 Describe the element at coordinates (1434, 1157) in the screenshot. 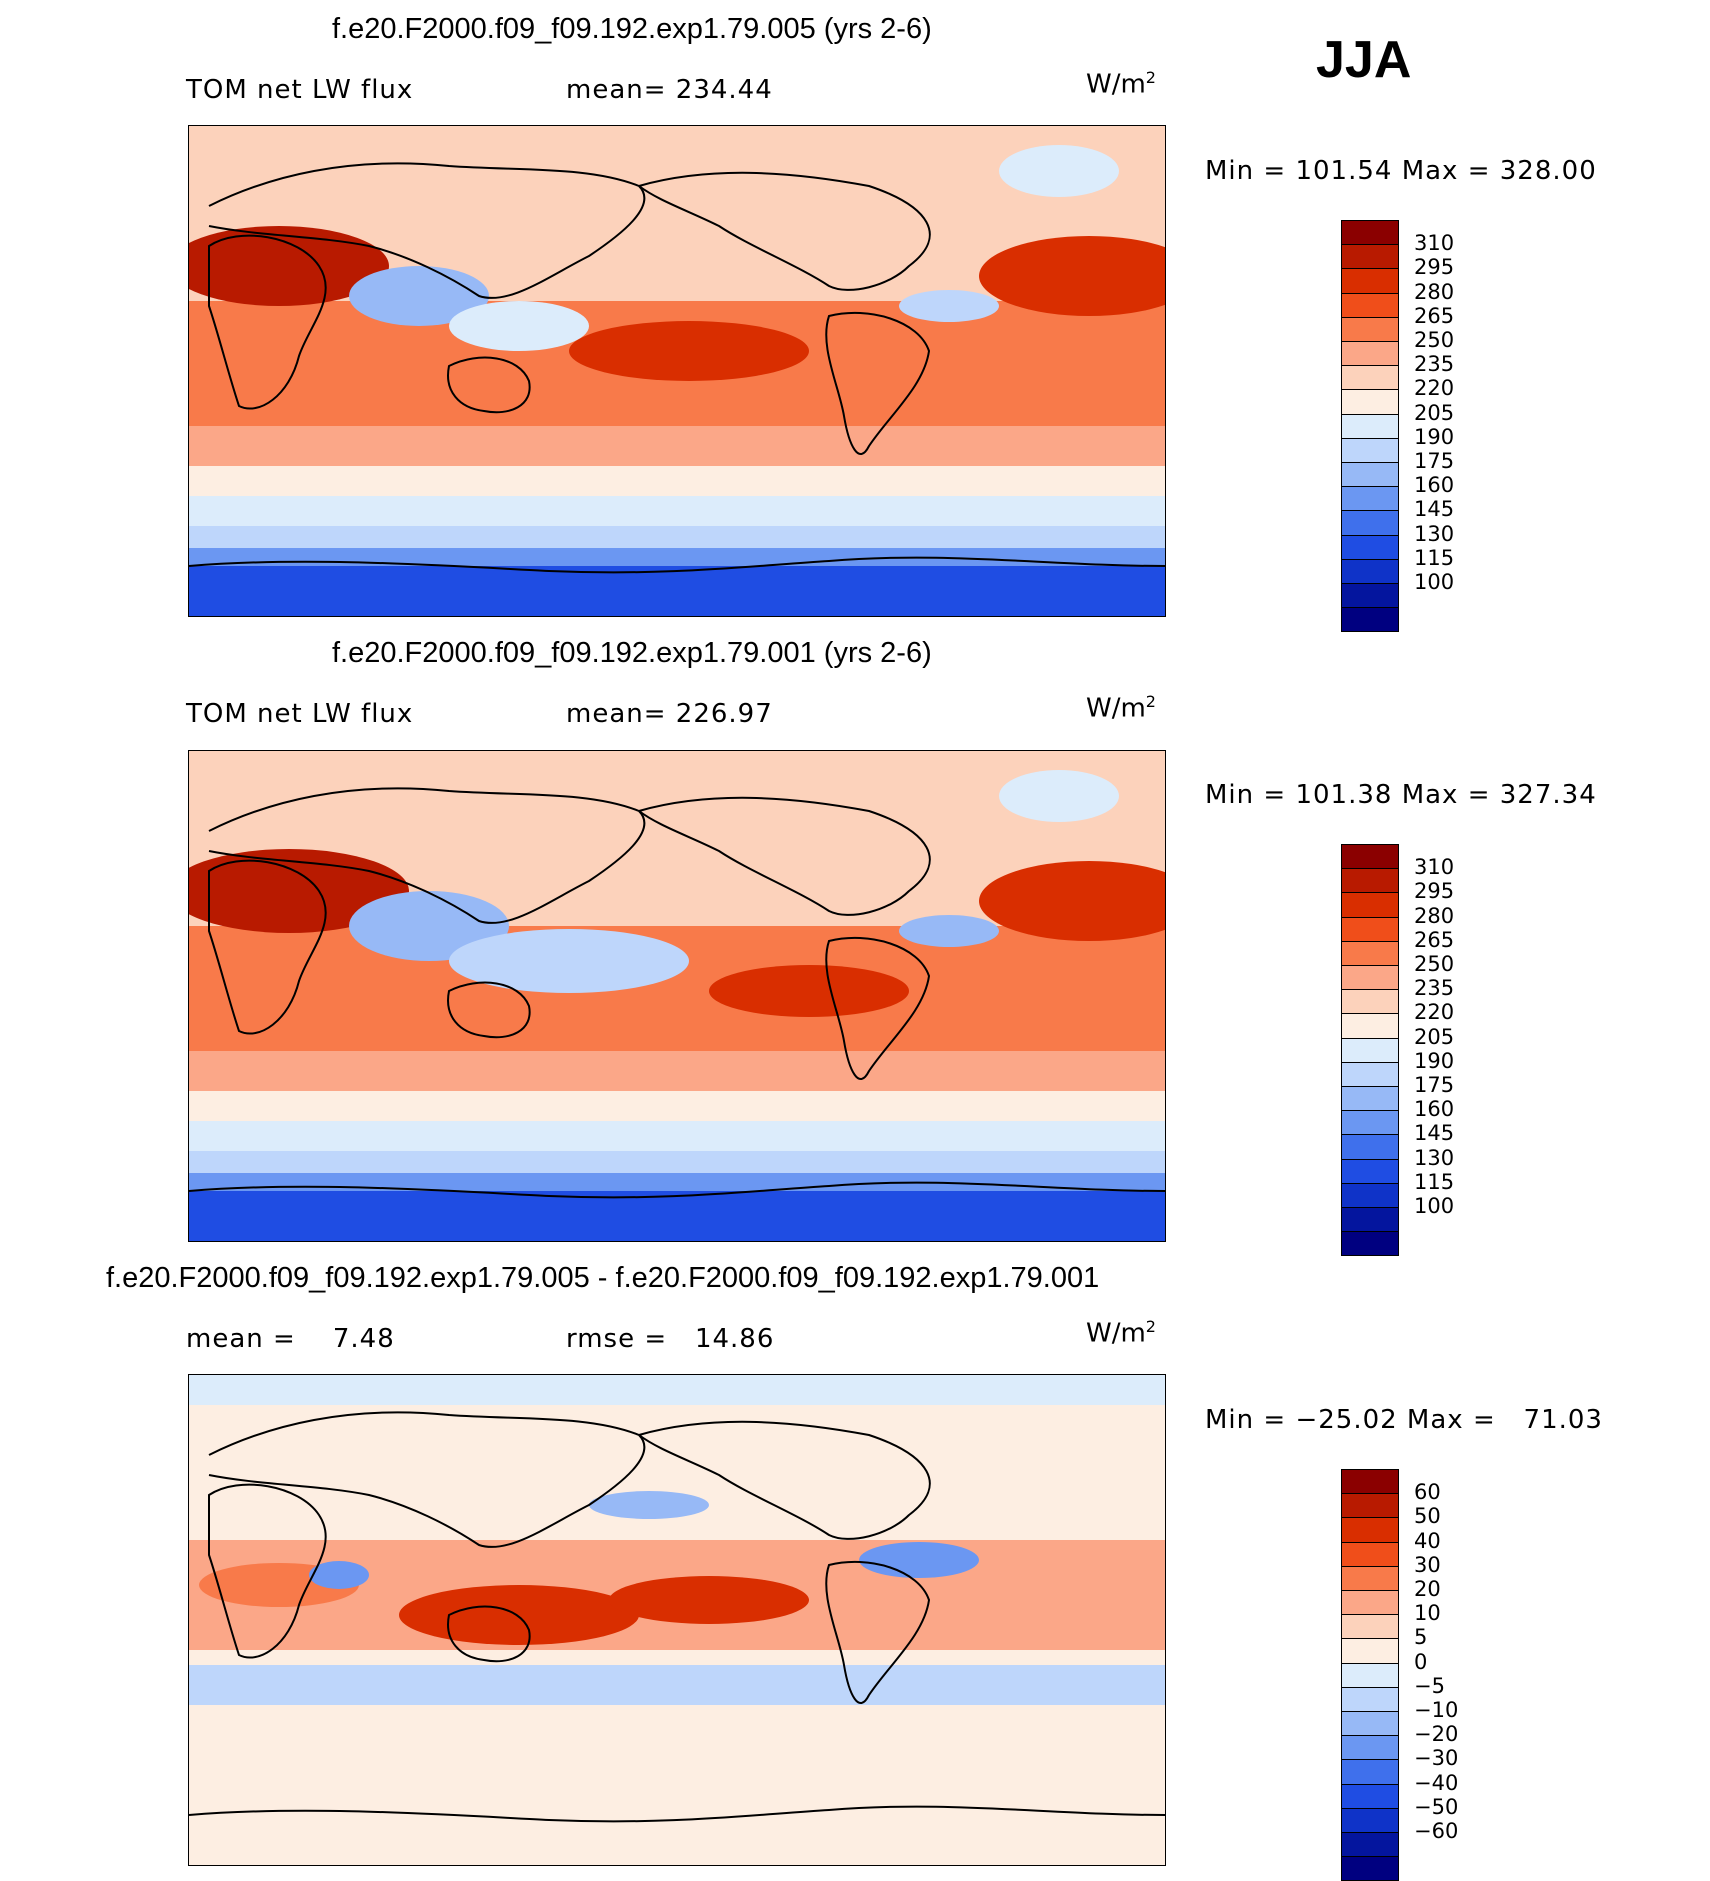

I see `colorbar-label: 130` at that location.